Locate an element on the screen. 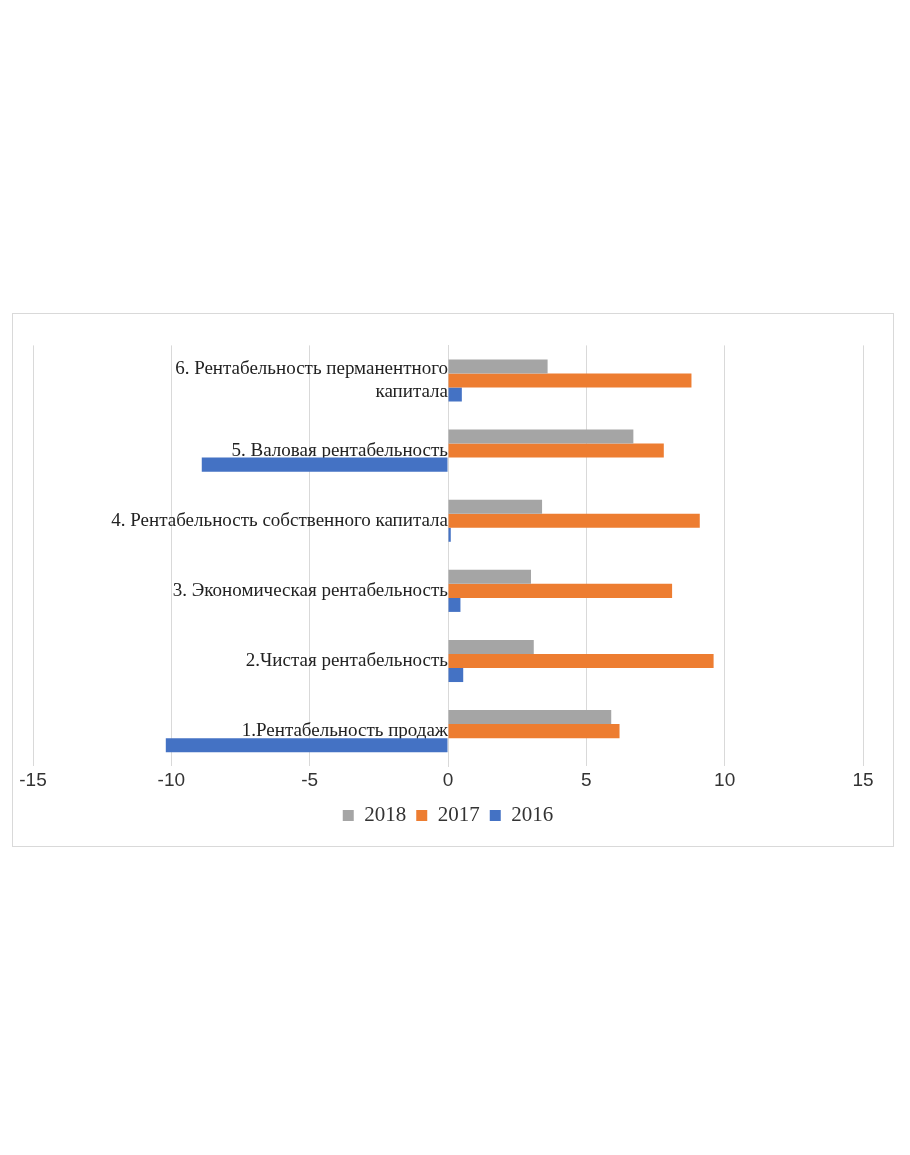 This screenshot has height=1155, width=910. y-tick-label: 5. Валовая рентабельность is located at coordinates (340, 449).